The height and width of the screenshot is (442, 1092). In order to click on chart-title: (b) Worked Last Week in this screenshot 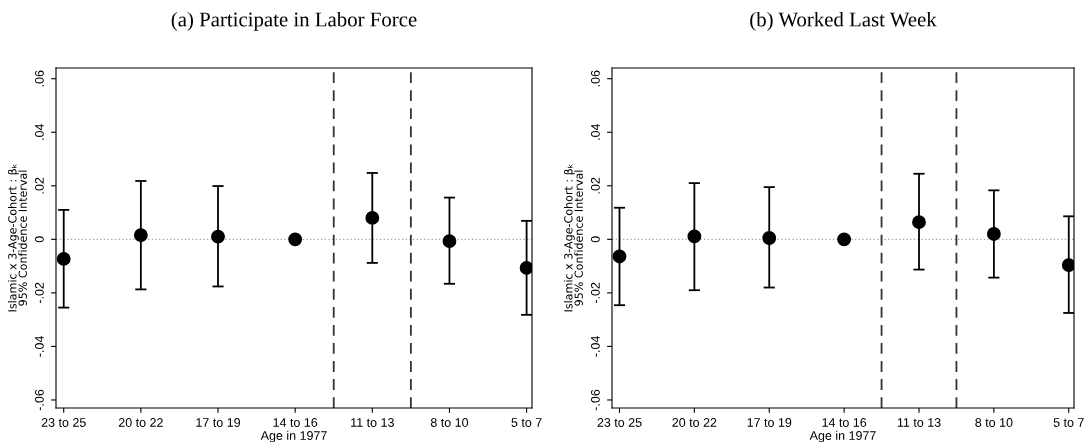, I will do `click(843, 21)`.